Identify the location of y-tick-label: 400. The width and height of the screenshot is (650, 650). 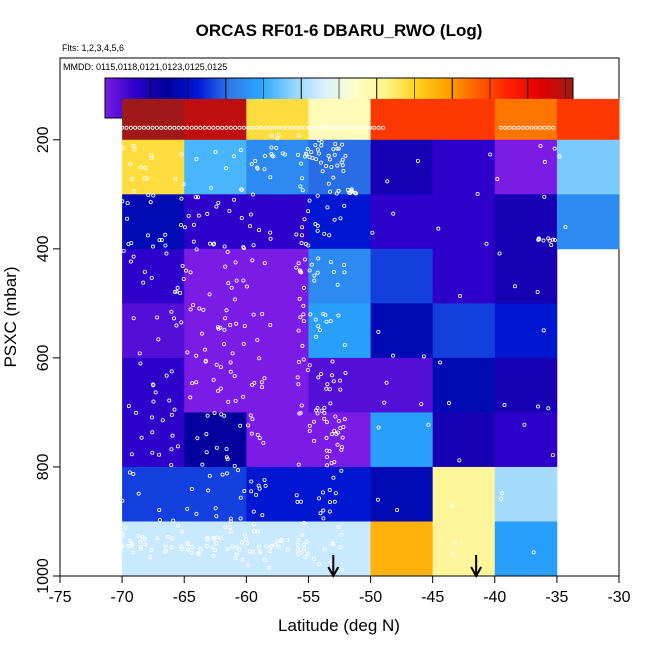
(43, 248).